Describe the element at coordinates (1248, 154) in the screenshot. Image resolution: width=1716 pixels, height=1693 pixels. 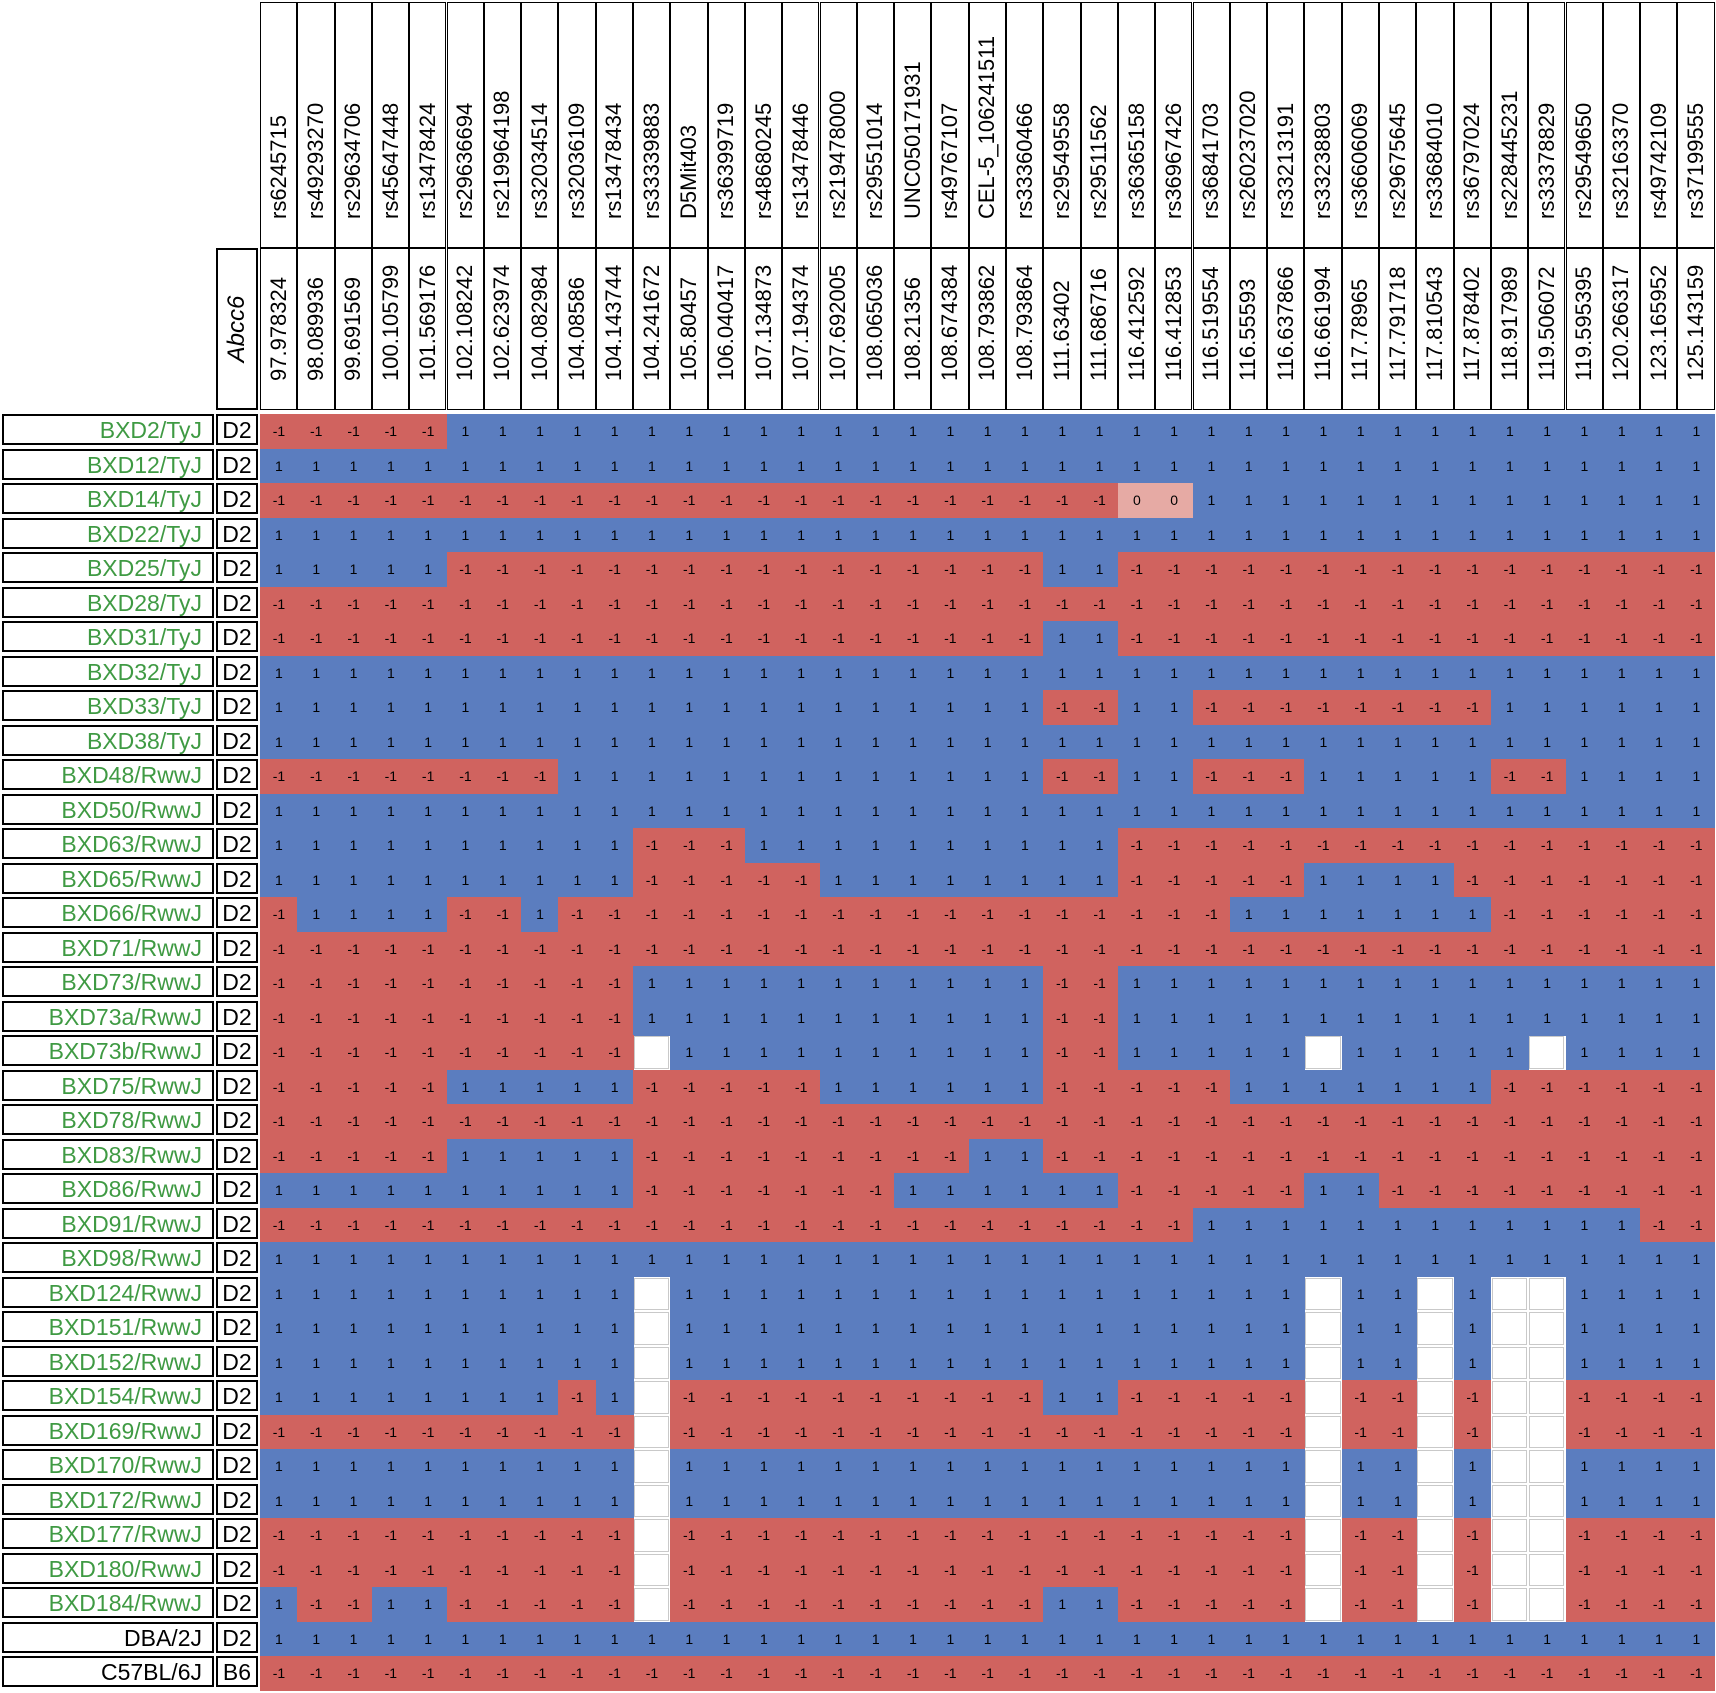
I see `marker-label: rs260237020` at that location.